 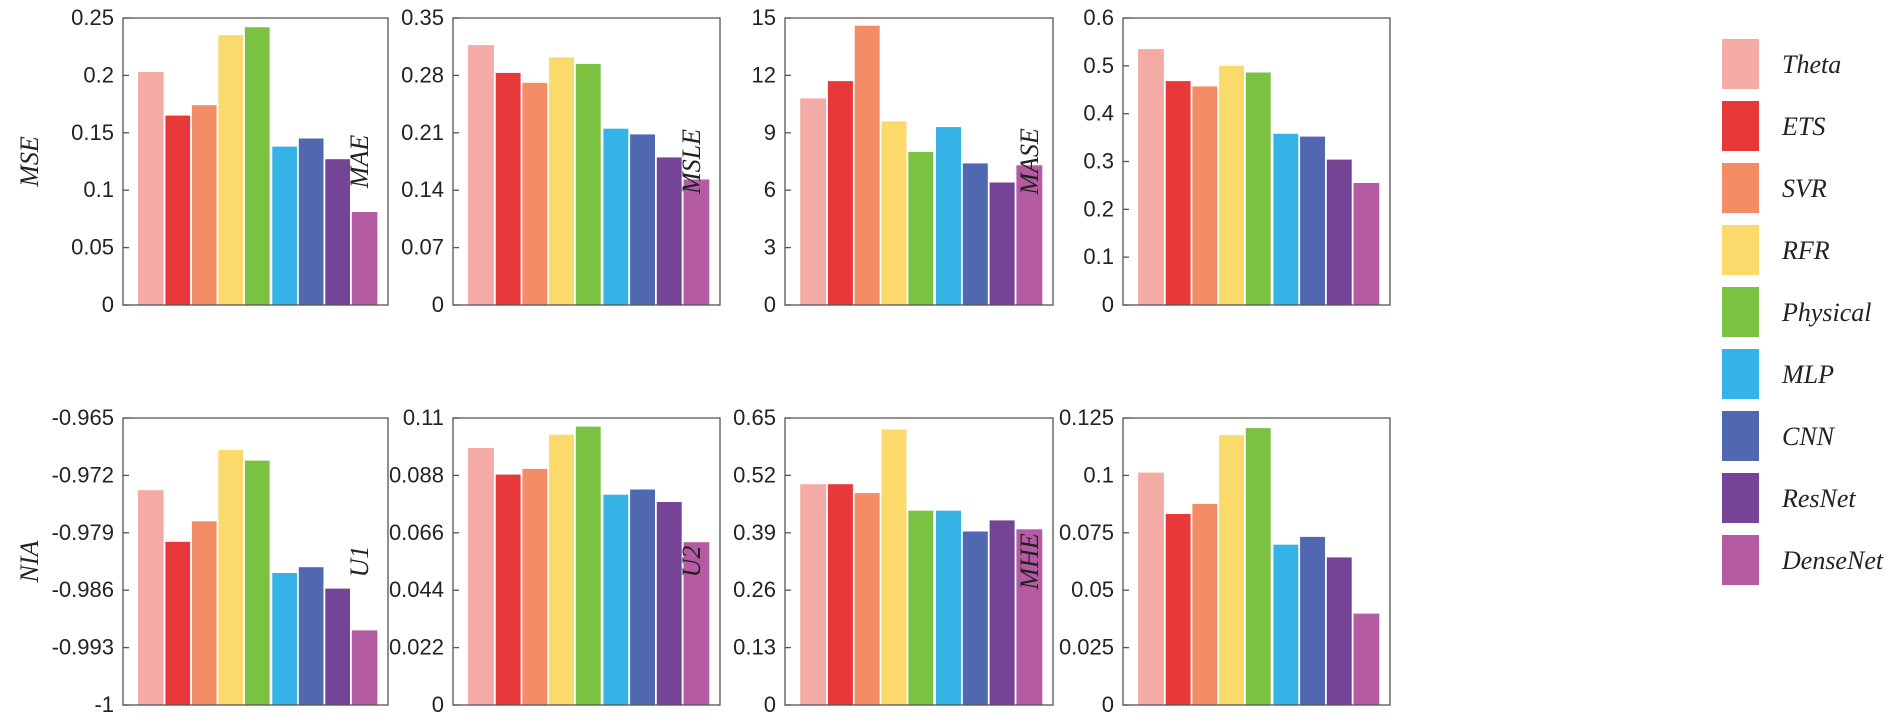 What do you see at coordinates (29, 561) in the screenshot?
I see `y-axis-label: NIA` at bounding box center [29, 561].